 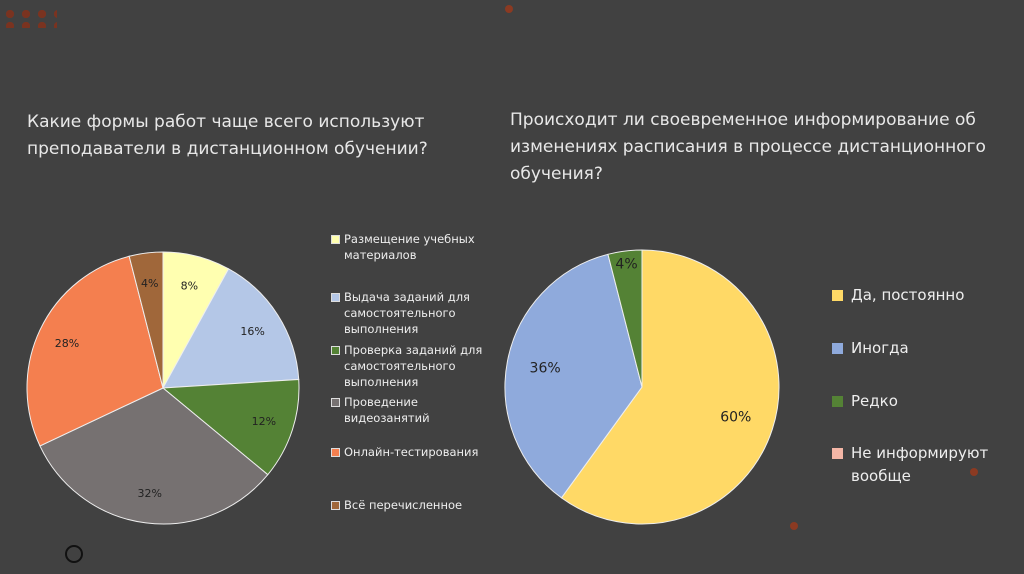 I want to click on legend-label: Размещение учебных материалов, so click(x=409, y=247).